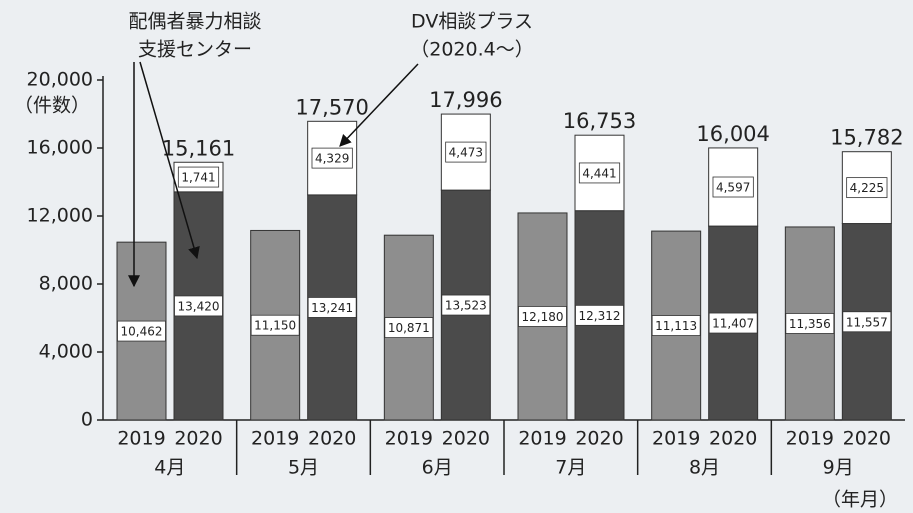 Image resolution: width=913 pixels, height=513 pixels. I want to click on x-tick-label: 8月, so click(704, 468).